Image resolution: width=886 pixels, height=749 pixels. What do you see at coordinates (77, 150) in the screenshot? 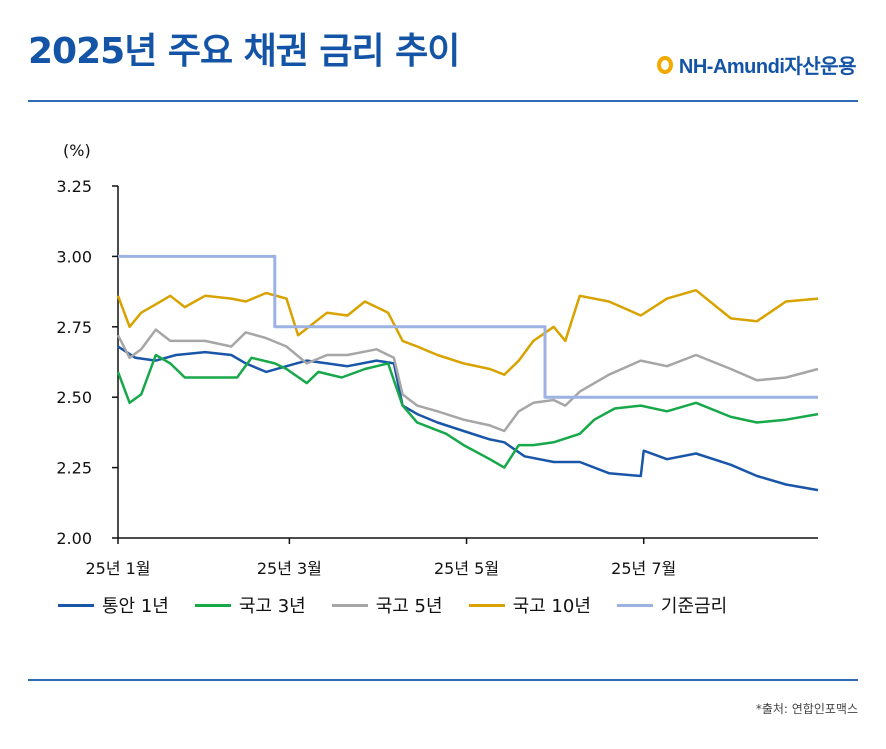
I see `y-axis-unit-label: (%)` at bounding box center [77, 150].